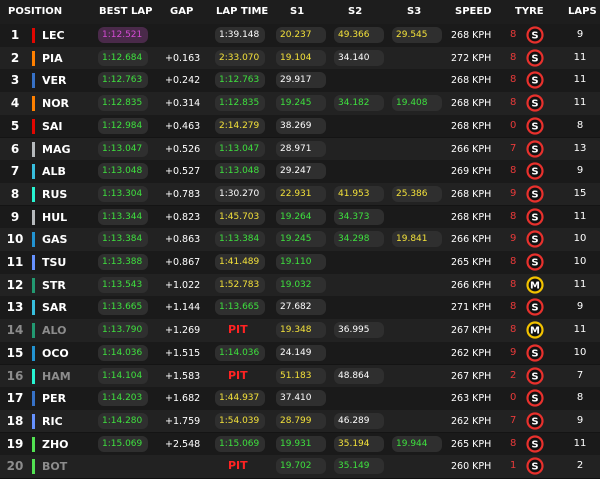 This screenshot has width=600, height=479. Describe the element at coordinates (15, 216) in the screenshot. I see `position-number: 9` at that location.